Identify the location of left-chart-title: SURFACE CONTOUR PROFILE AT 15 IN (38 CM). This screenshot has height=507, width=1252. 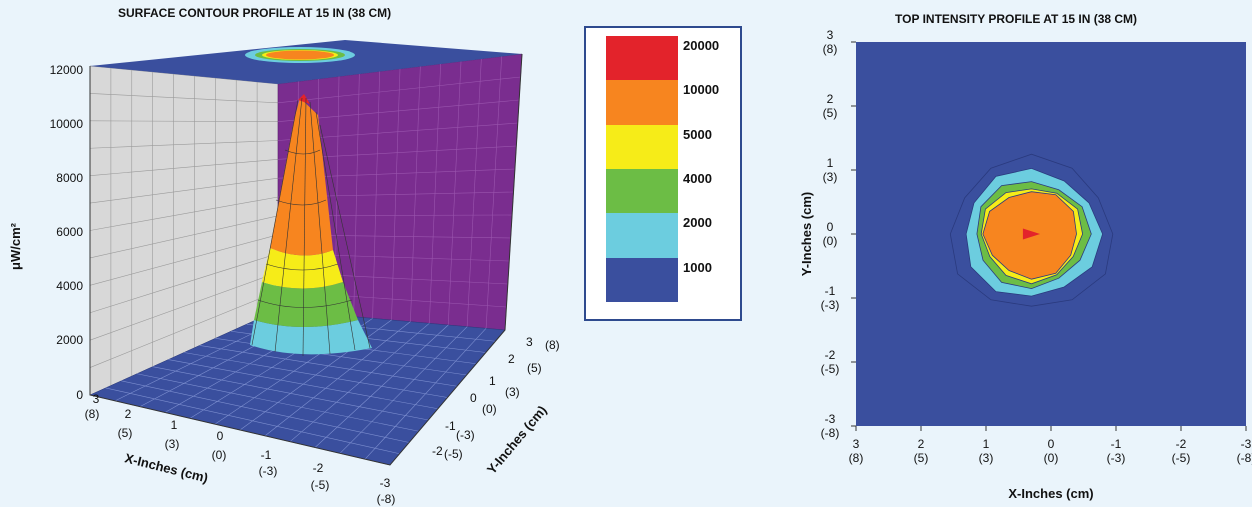
(255, 13).